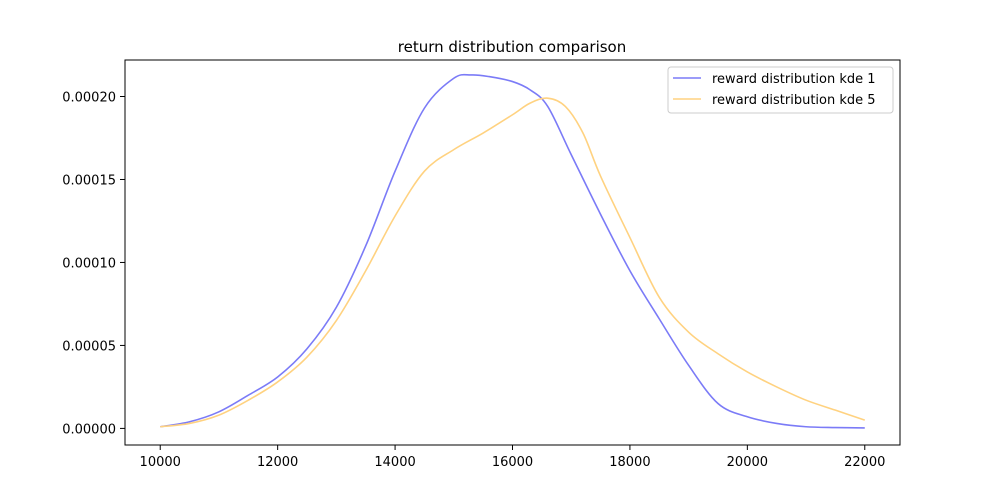  Describe the element at coordinates (512, 462) in the screenshot. I see `x-tick-label: 16000` at that location.